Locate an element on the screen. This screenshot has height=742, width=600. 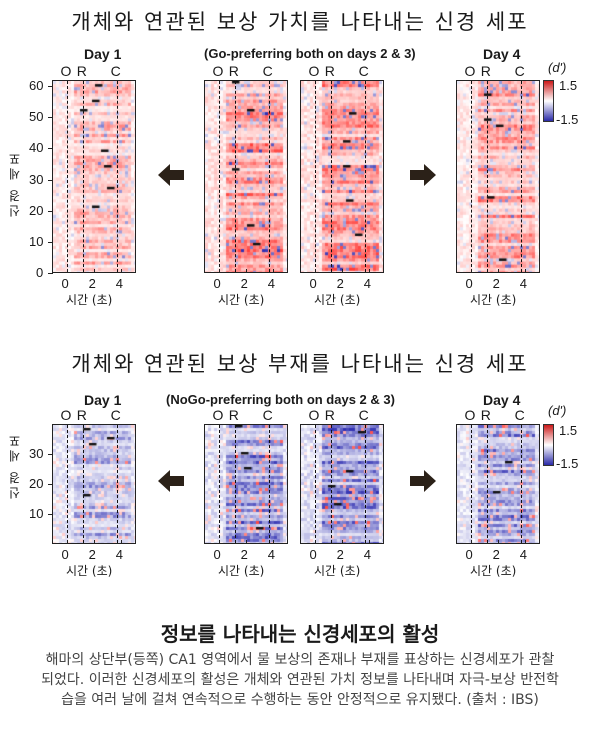
arrow-left-icon is located at coordinates (171, 177).